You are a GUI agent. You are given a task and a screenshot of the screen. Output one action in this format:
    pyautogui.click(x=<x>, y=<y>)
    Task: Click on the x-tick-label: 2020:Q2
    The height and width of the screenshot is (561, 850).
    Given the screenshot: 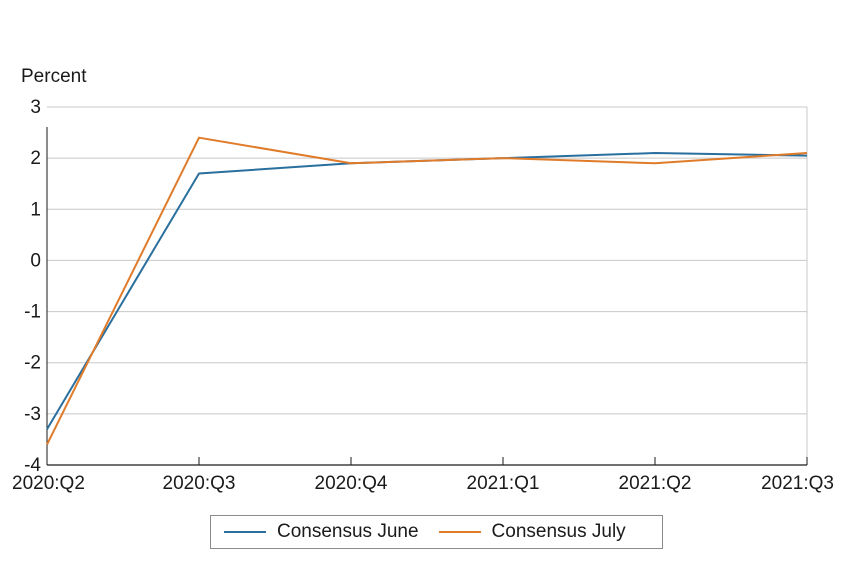 What is the action you would take?
    pyautogui.click(x=48, y=483)
    